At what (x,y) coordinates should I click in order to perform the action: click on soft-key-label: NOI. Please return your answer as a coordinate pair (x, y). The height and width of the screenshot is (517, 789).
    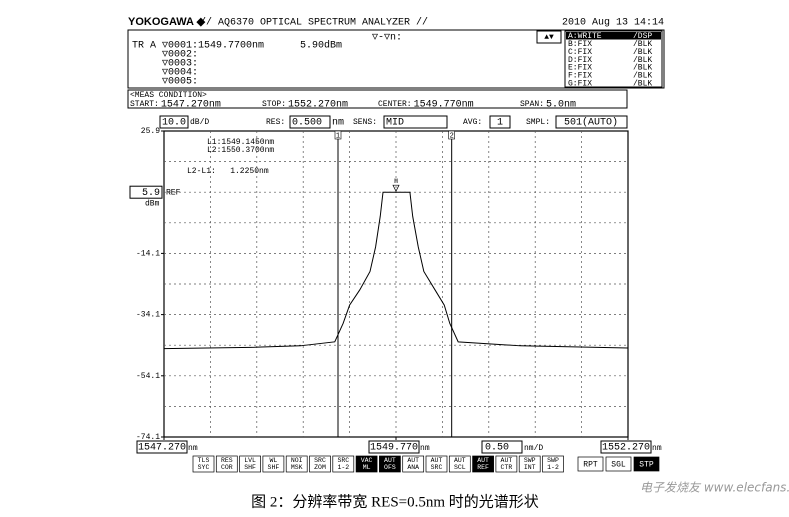
    Looking at the image, I should click on (297, 460).